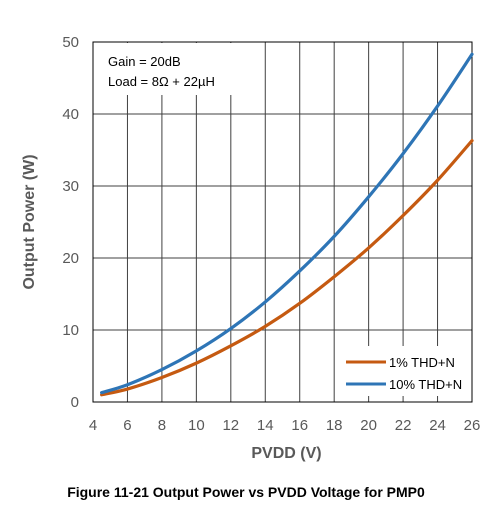 The image size is (492, 520). What do you see at coordinates (29, 221) in the screenshot?
I see `y-axis-title: Output Power (W)` at bounding box center [29, 221].